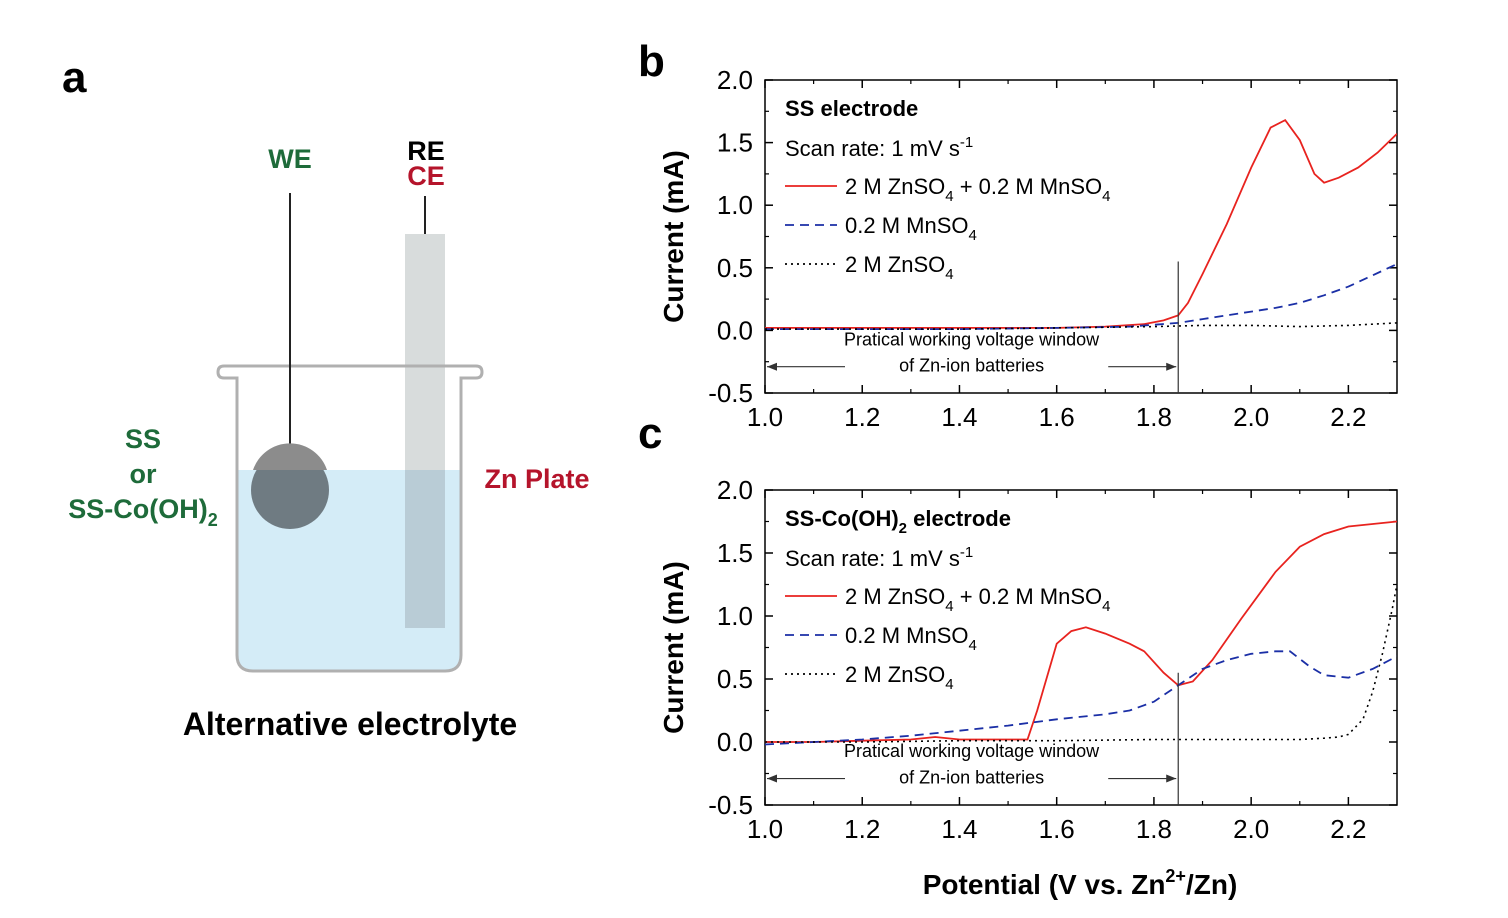 This screenshot has height=918, width=1508. Describe the element at coordinates (651, 61) in the screenshot. I see `panel-letter-b: b` at that location.